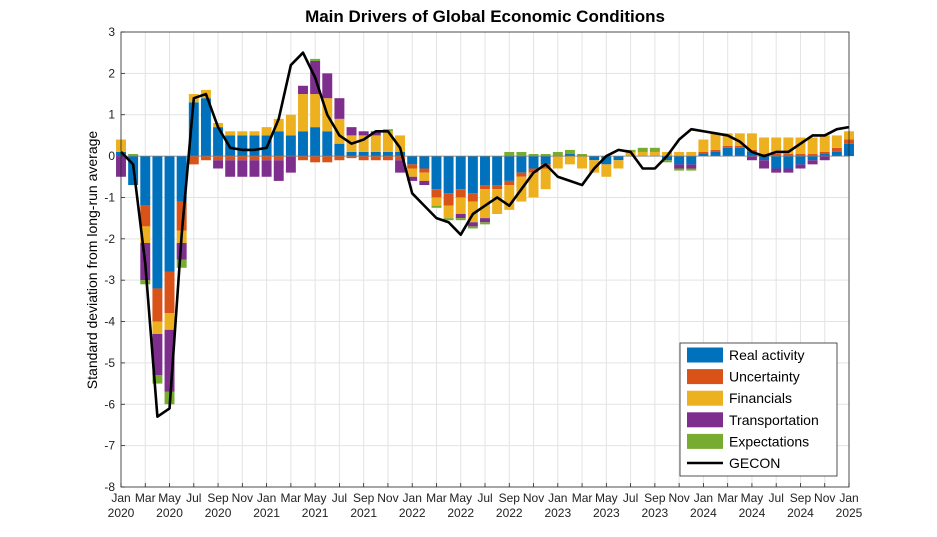 The width and height of the screenshot is (937, 537). What do you see at coordinates (849, 513) in the screenshot?
I see `x-tick-year: 2025` at bounding box center [849, 513].